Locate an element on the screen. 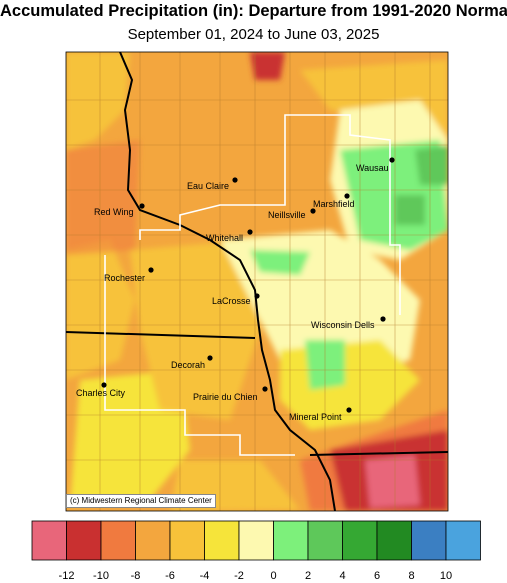 This screenshot has width=507, height=583. zone-marsh-plus4 is located at coordinates (410, 210).